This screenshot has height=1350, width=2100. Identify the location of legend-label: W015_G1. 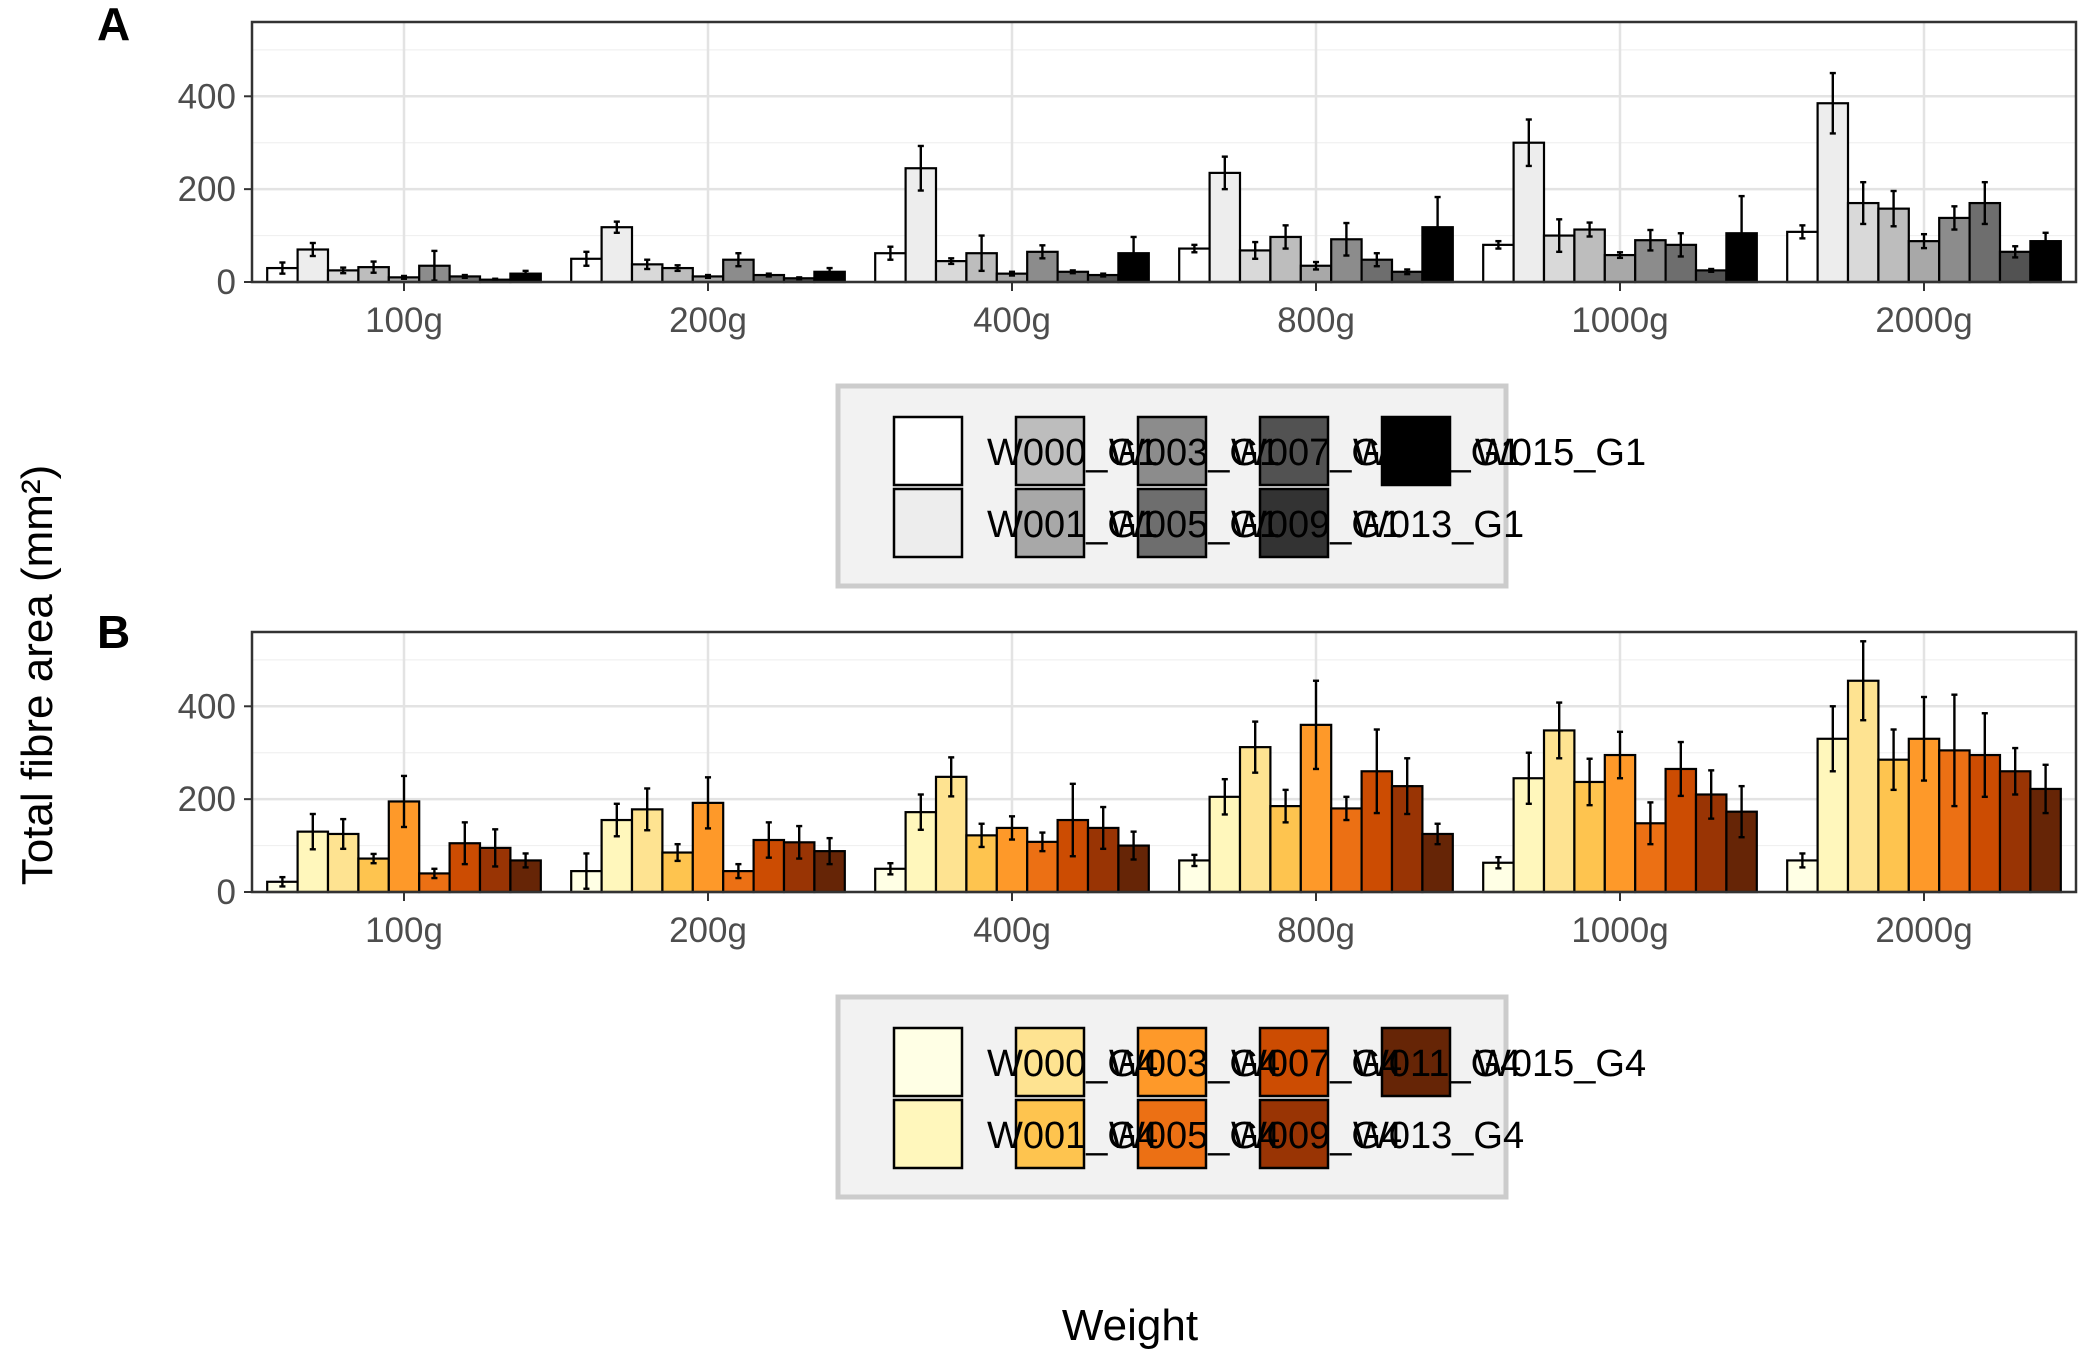
(1560, 453).